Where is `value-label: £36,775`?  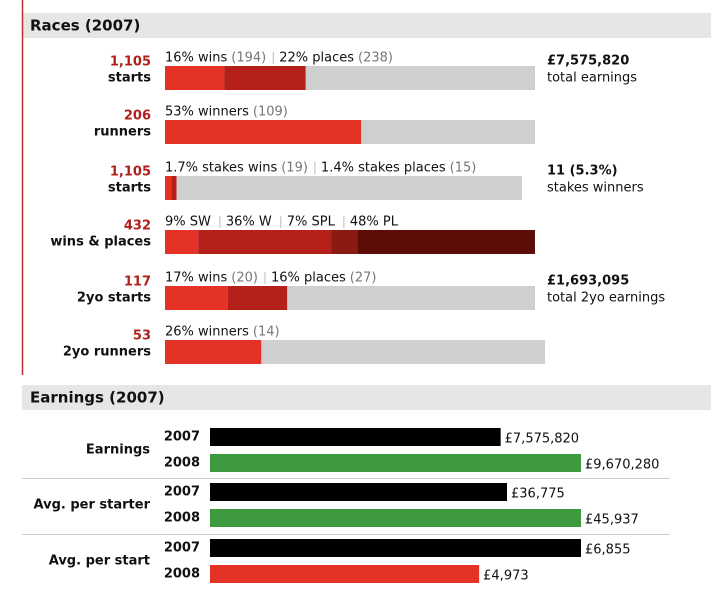
value-label: £36,775 is located at coordinates (538, 494).